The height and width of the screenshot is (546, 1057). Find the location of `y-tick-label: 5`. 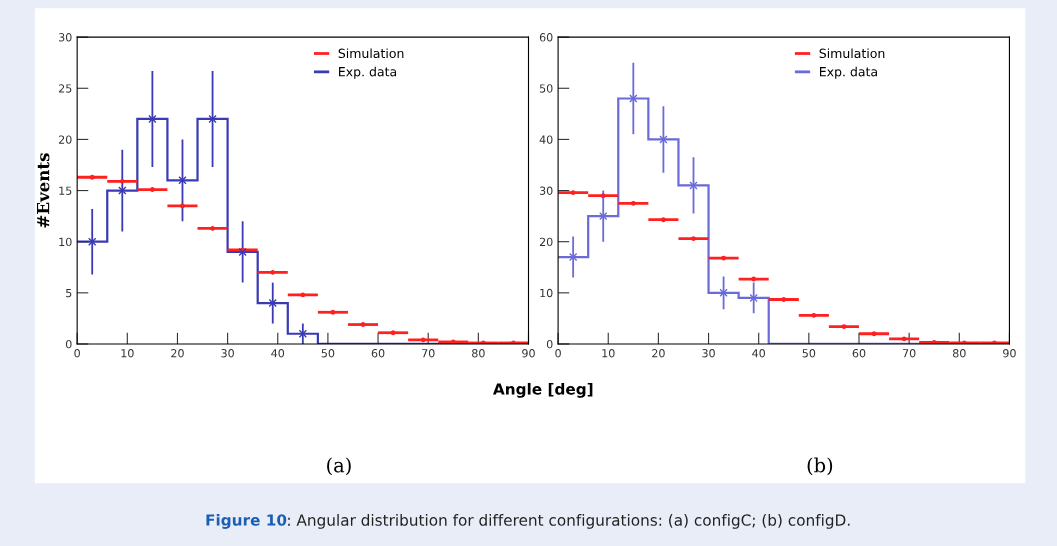

y-tick-label: 5 is located at coordinates (69, 293).